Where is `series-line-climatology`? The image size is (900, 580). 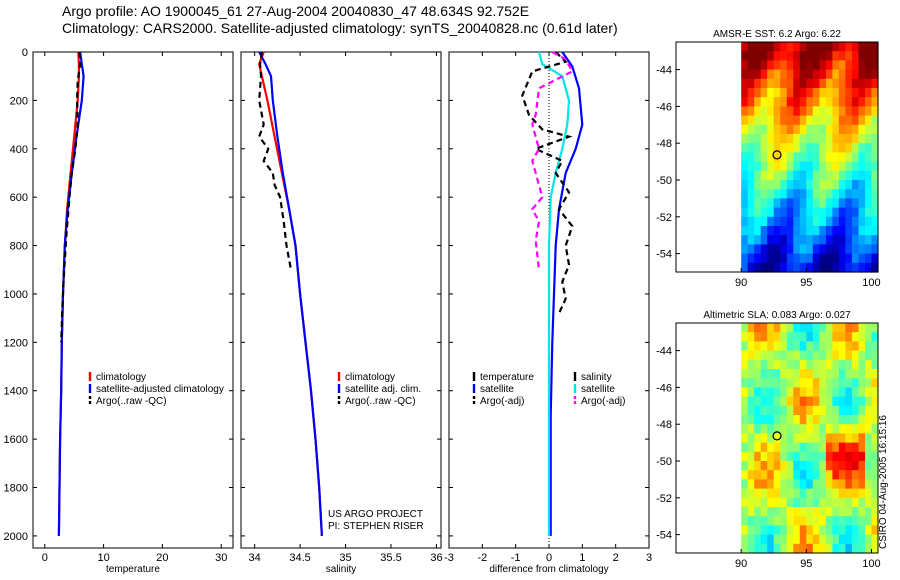 series-line-climatology is located at coordinates (290, 293).